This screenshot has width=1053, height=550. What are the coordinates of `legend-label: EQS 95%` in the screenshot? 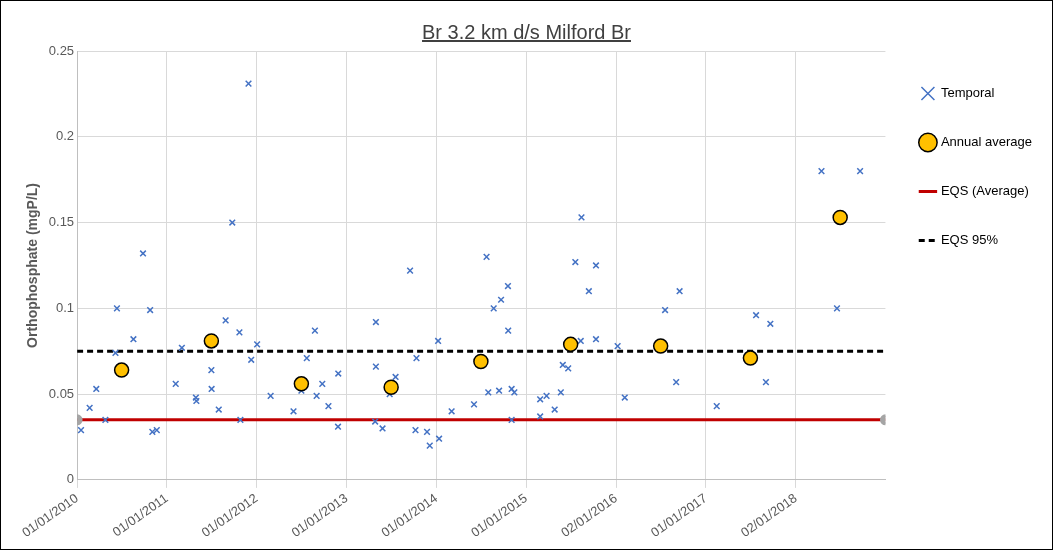 It's located at (969, 240).